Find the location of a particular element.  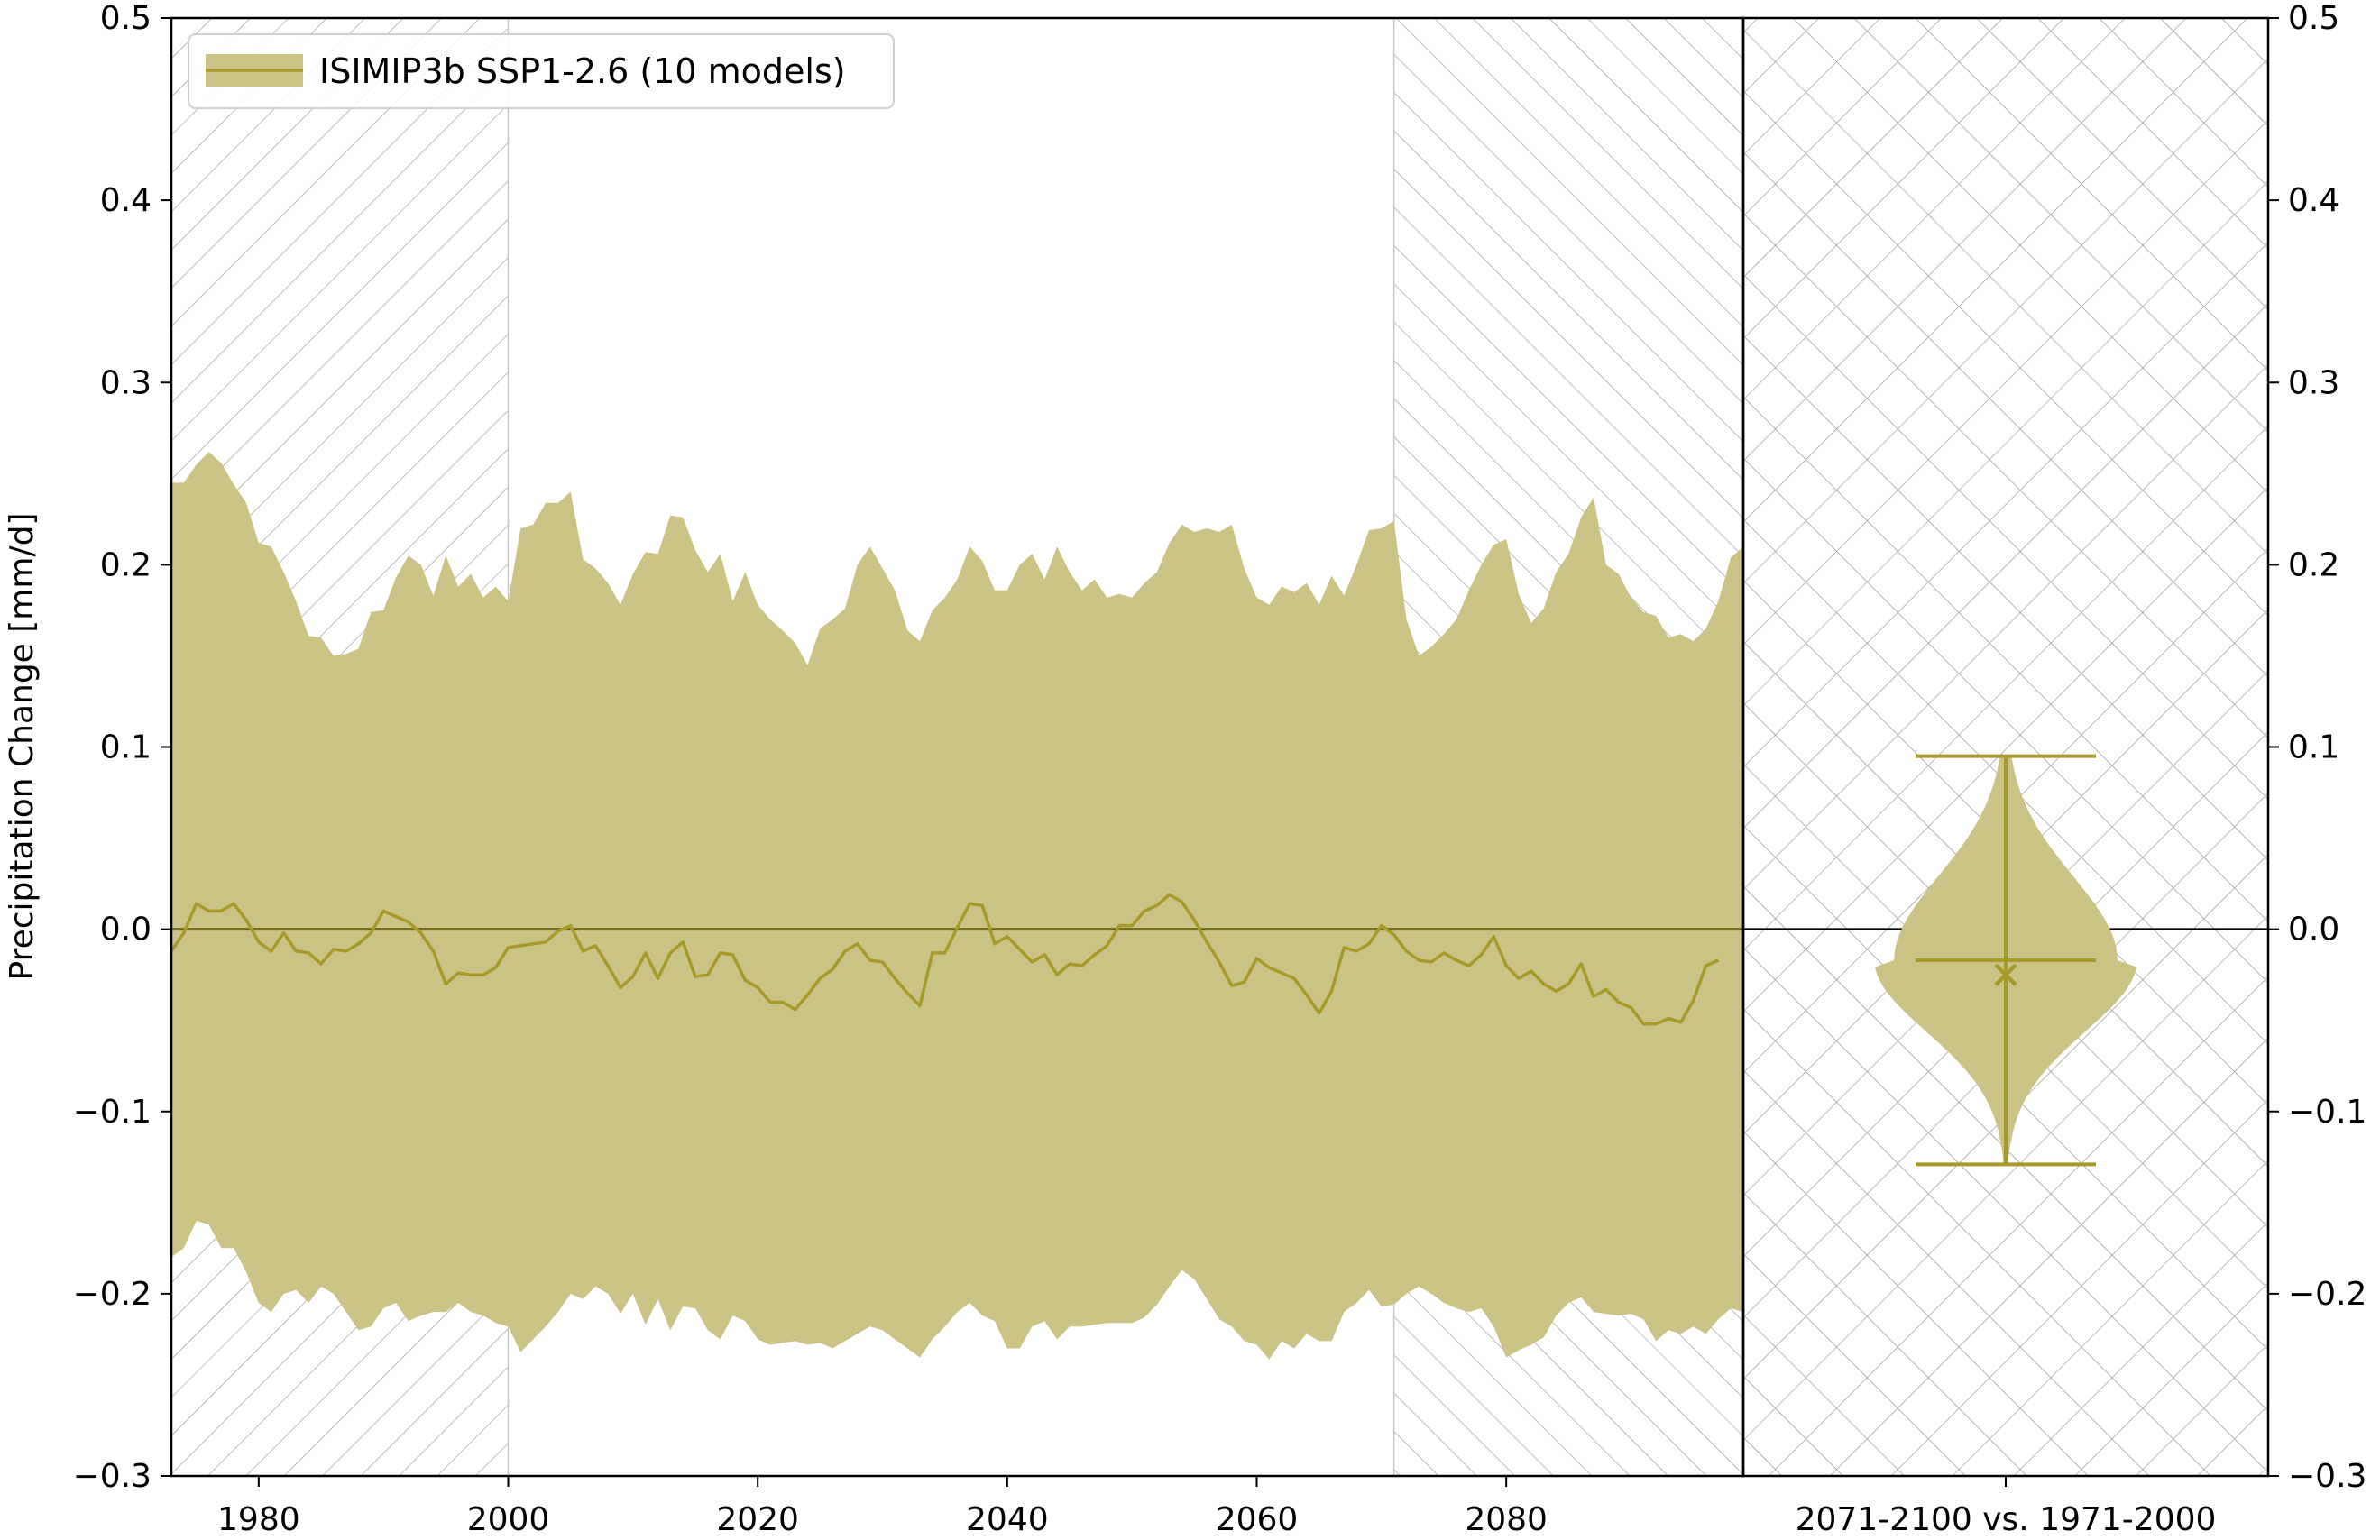

violin-mean-marker is located at coordinates (2005, 974).